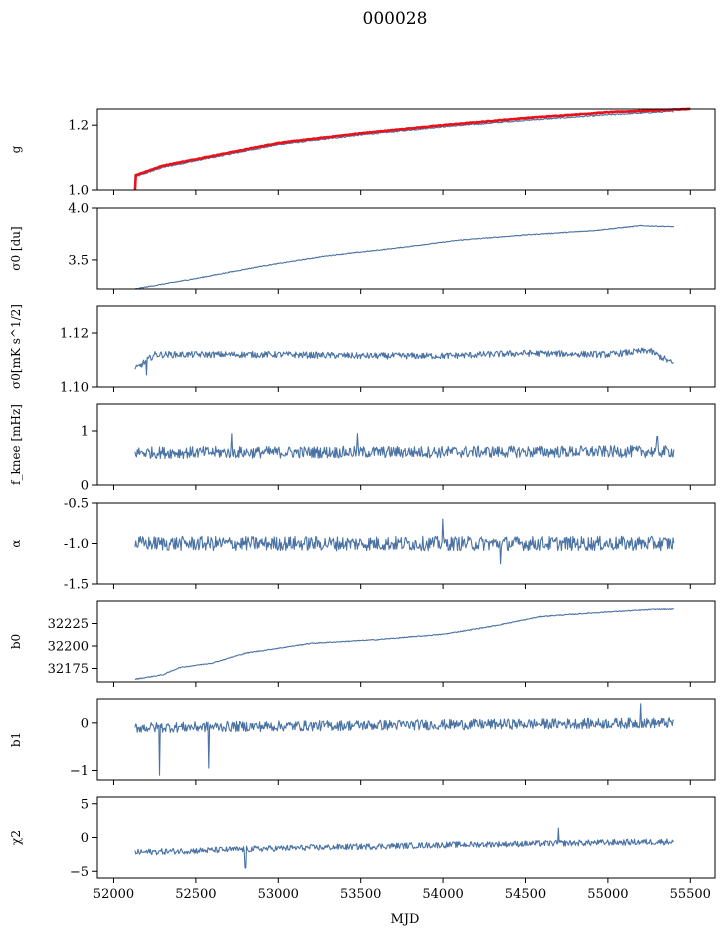  Describe the element at coordinates (16, 543) in the screenshot. I see `y-axis-label-5: α` at that location.